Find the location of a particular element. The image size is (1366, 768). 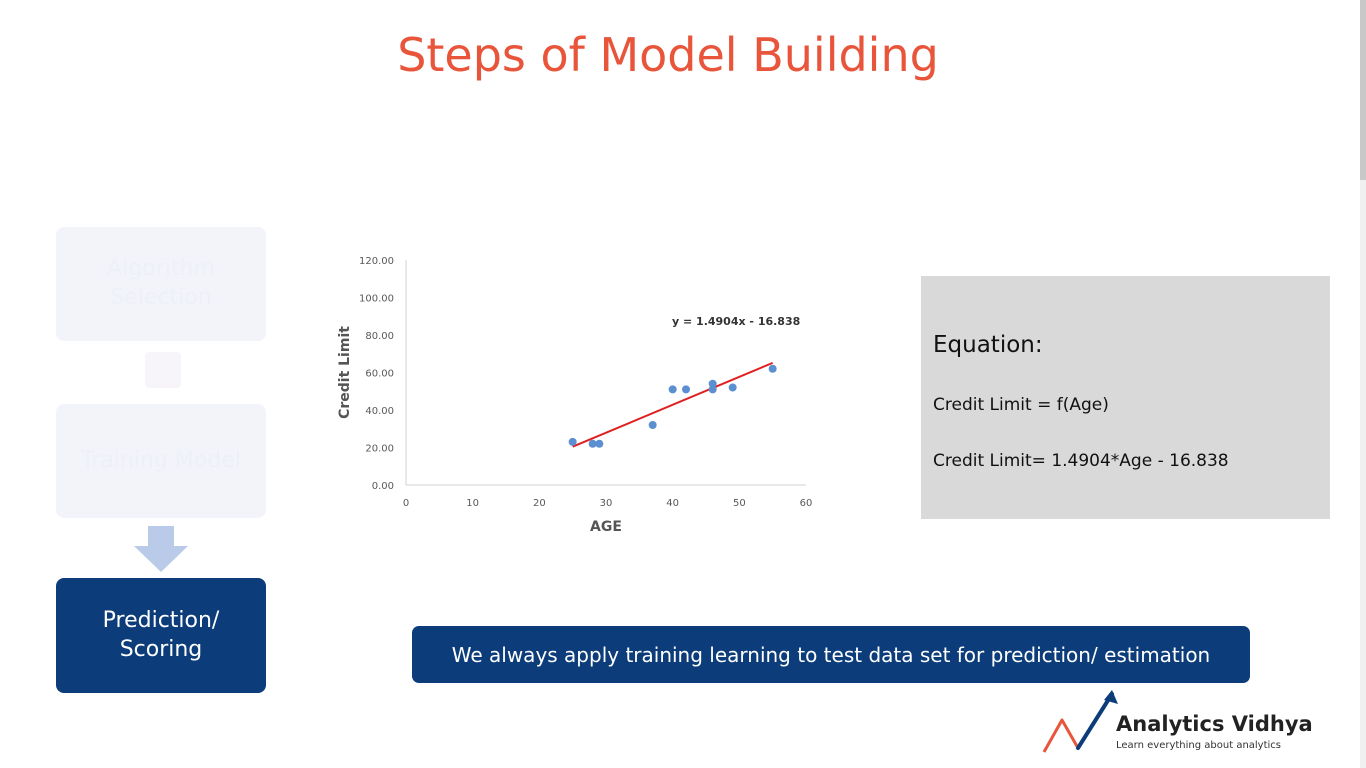

x-tick-label: 60 is located at coordinates (806, 503).